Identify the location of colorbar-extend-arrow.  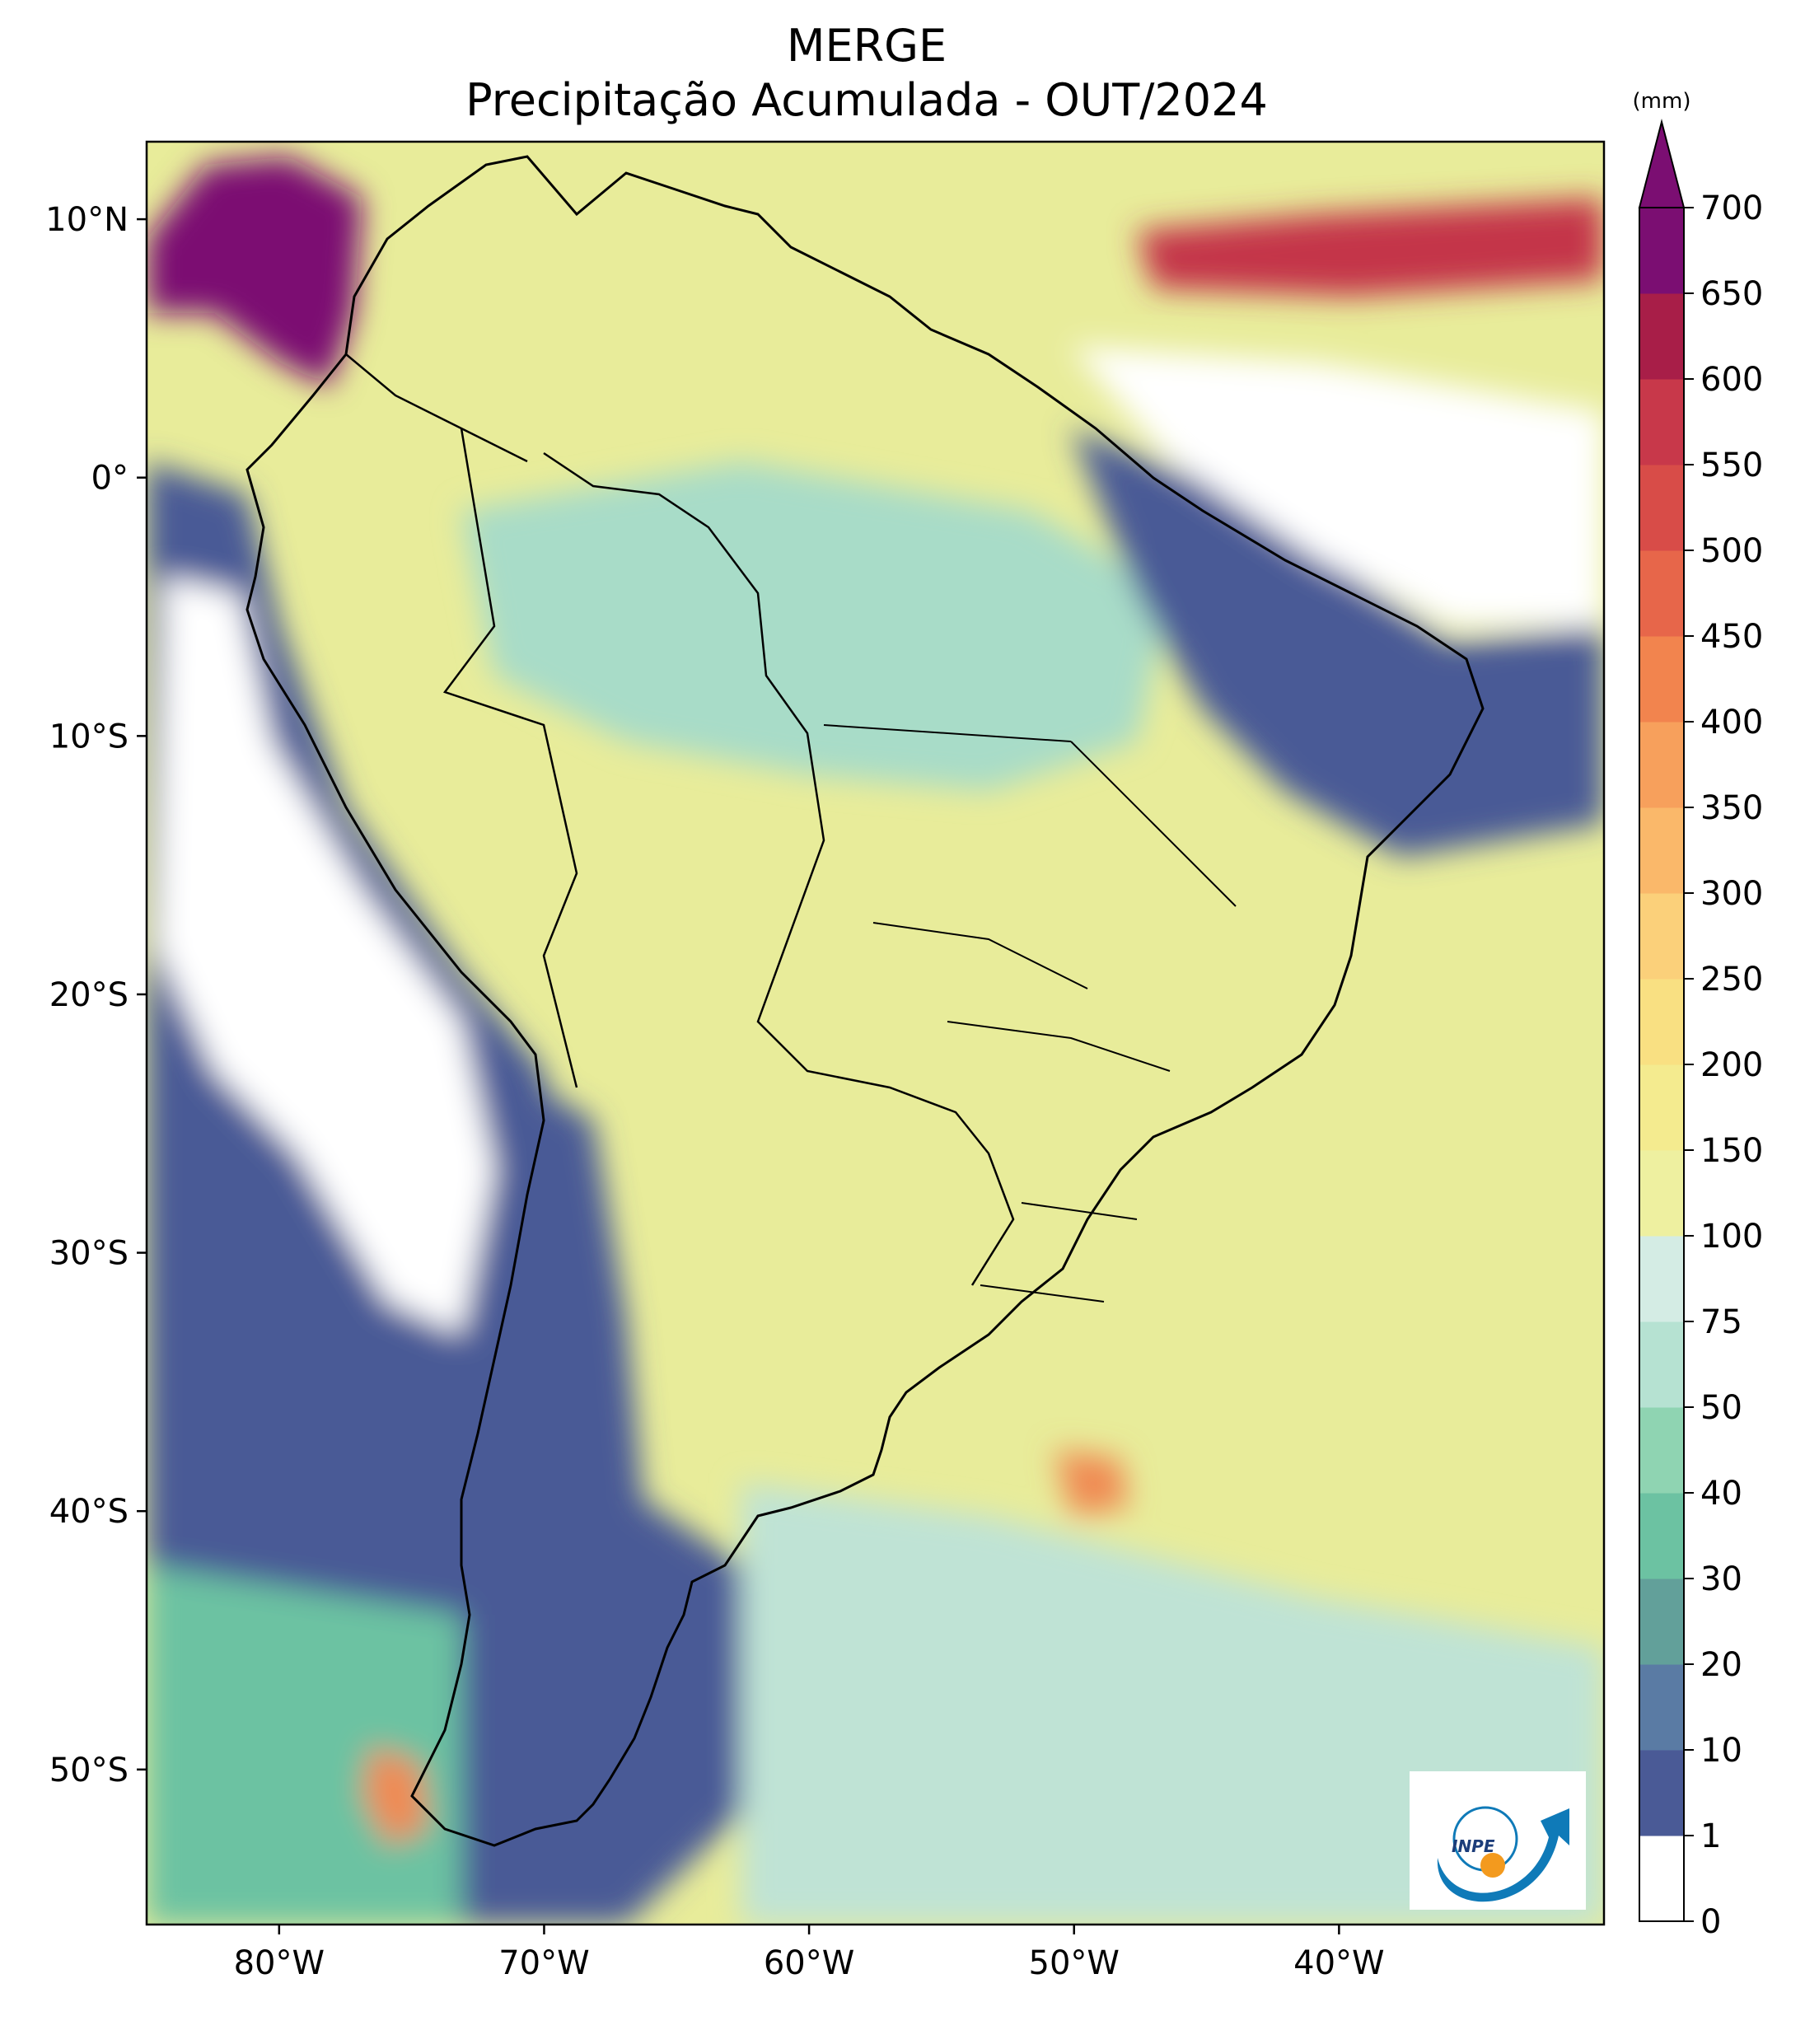
(1662, 163).